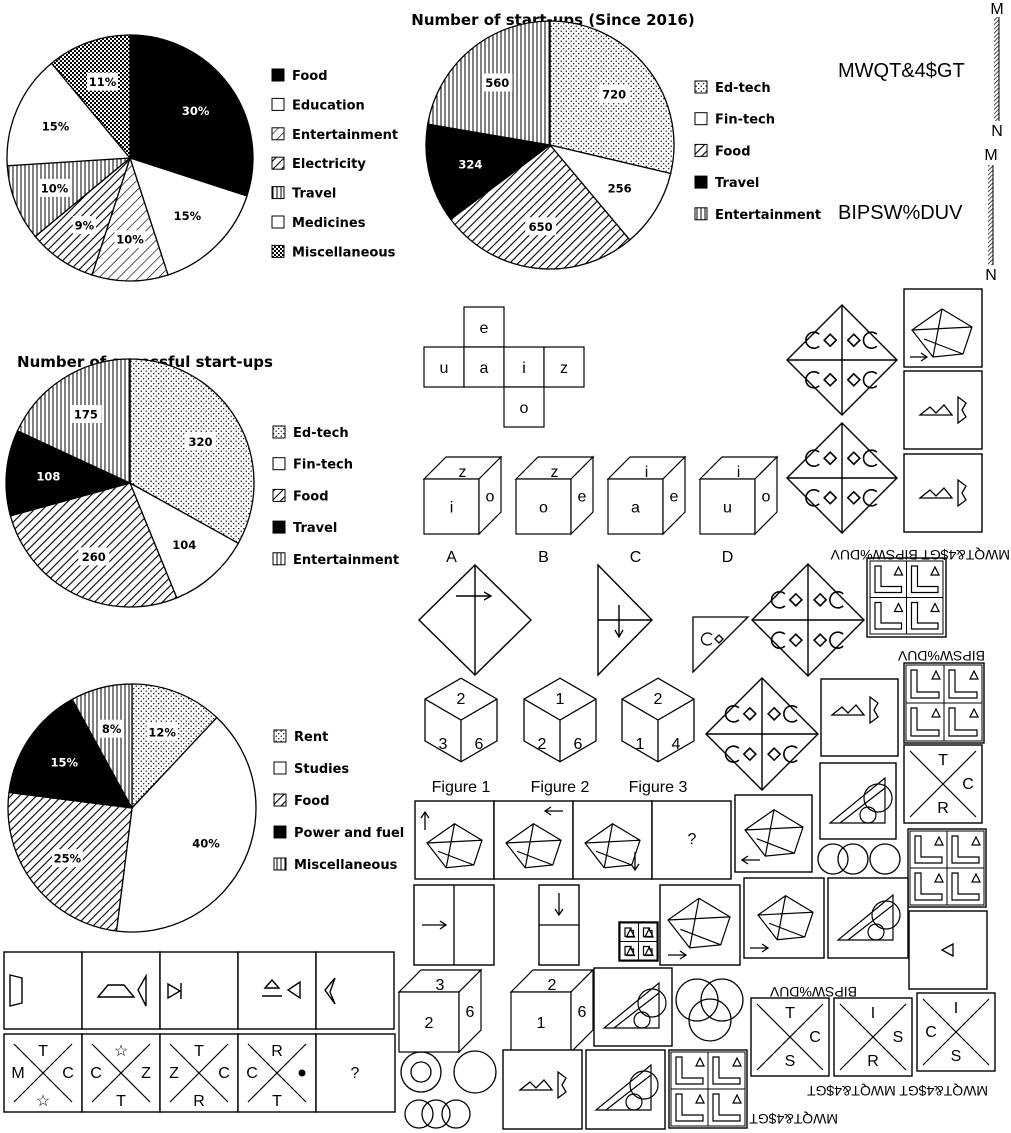 The width and height of the screenshot is (1011, 1133). I want to click on circle-shape, so click(644, 1085).